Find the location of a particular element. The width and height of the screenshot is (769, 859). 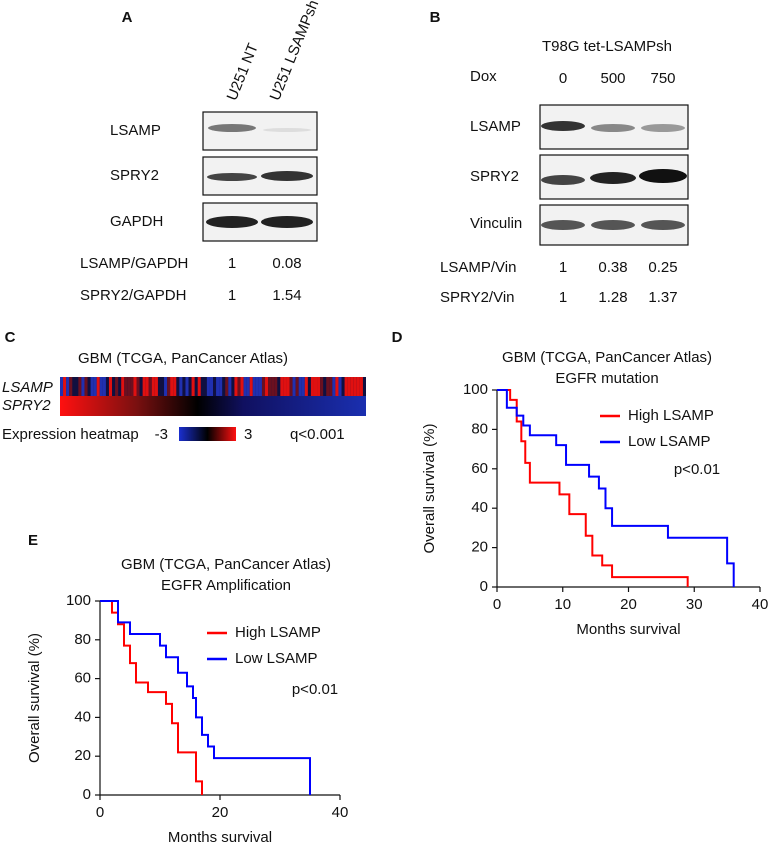

lane-label: U251 NT is located at coordinates (243, 72).